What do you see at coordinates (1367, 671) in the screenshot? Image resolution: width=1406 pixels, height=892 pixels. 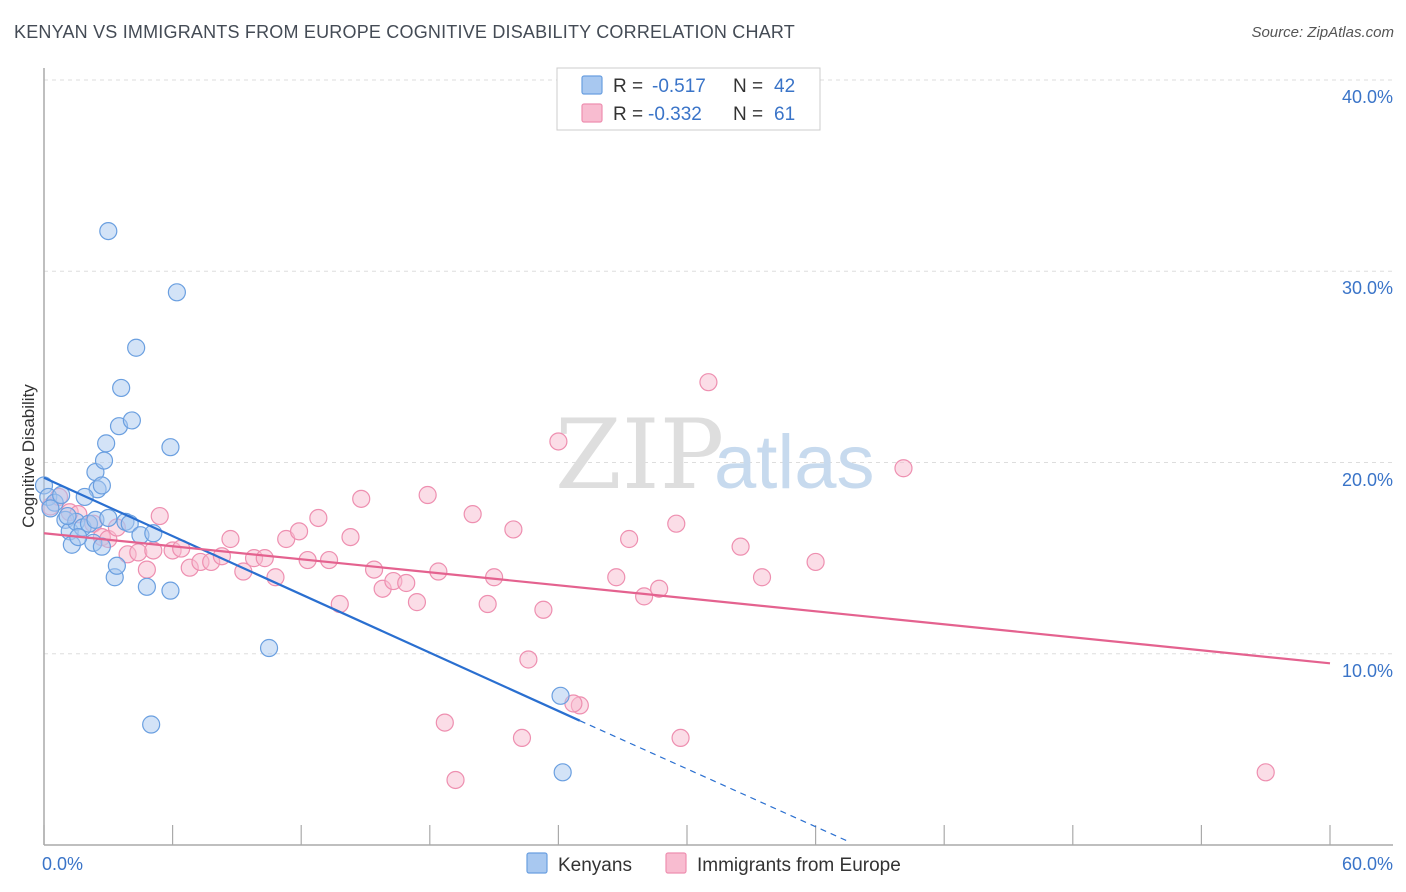 I see `y-tick-label-10: 10.0%` at bounding box center [1367, 671].